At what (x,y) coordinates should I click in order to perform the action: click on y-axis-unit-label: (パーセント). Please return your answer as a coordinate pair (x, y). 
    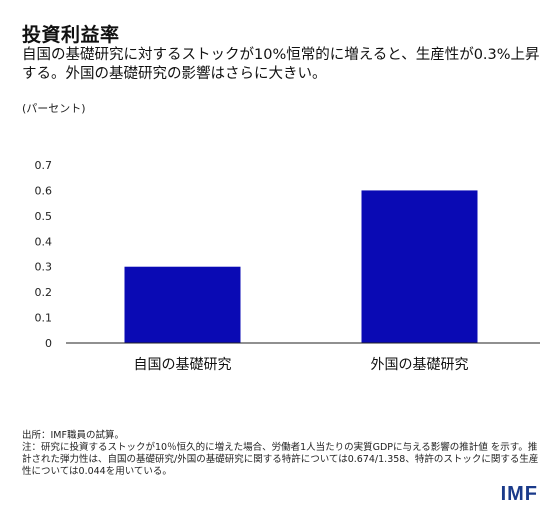
    Looking at the image, I should click on (54, 108).